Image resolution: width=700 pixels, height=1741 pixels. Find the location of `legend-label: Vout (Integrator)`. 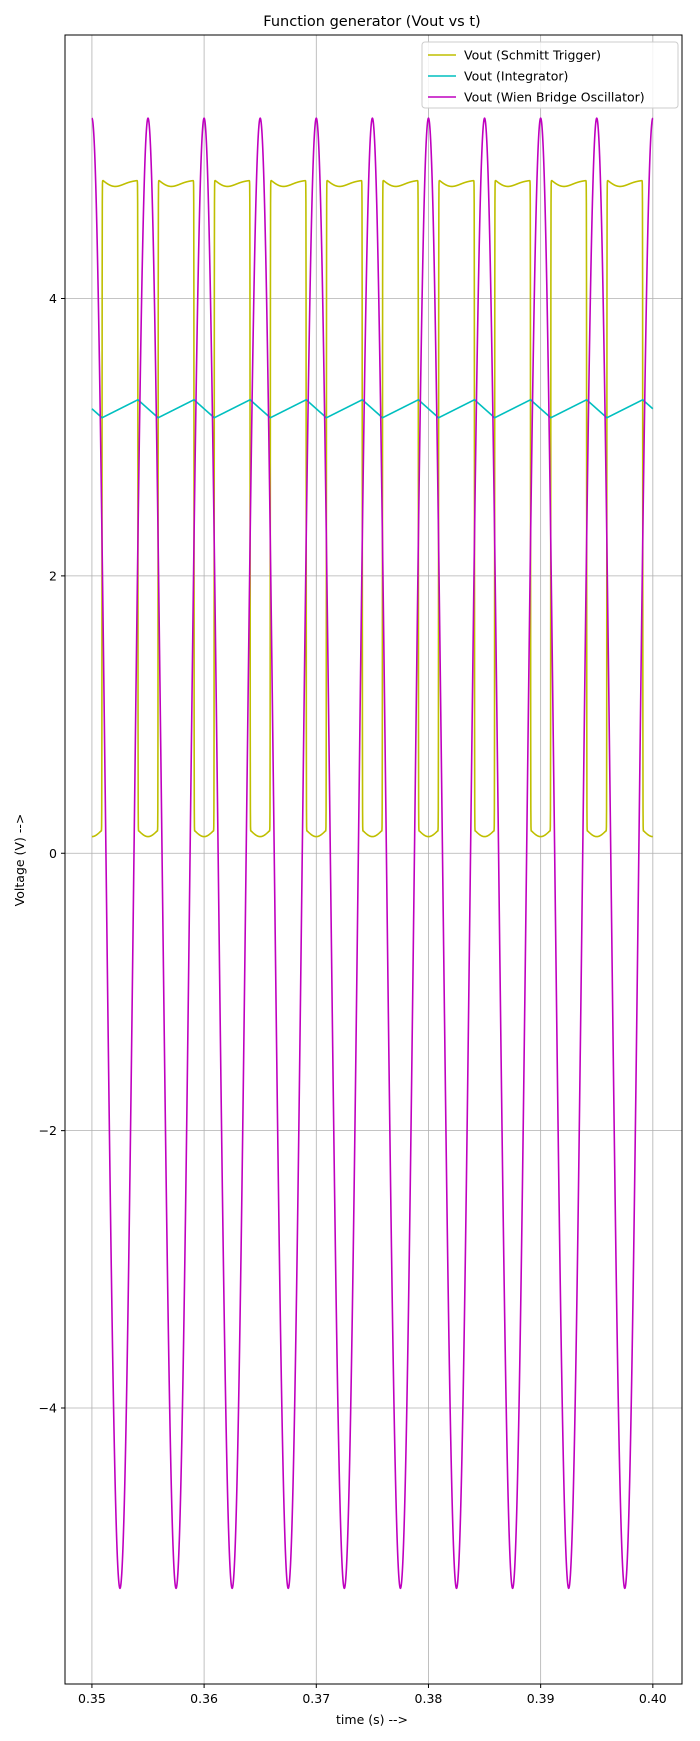

legend-label: Vout (Integrator) is located at coordinates (516, 76).